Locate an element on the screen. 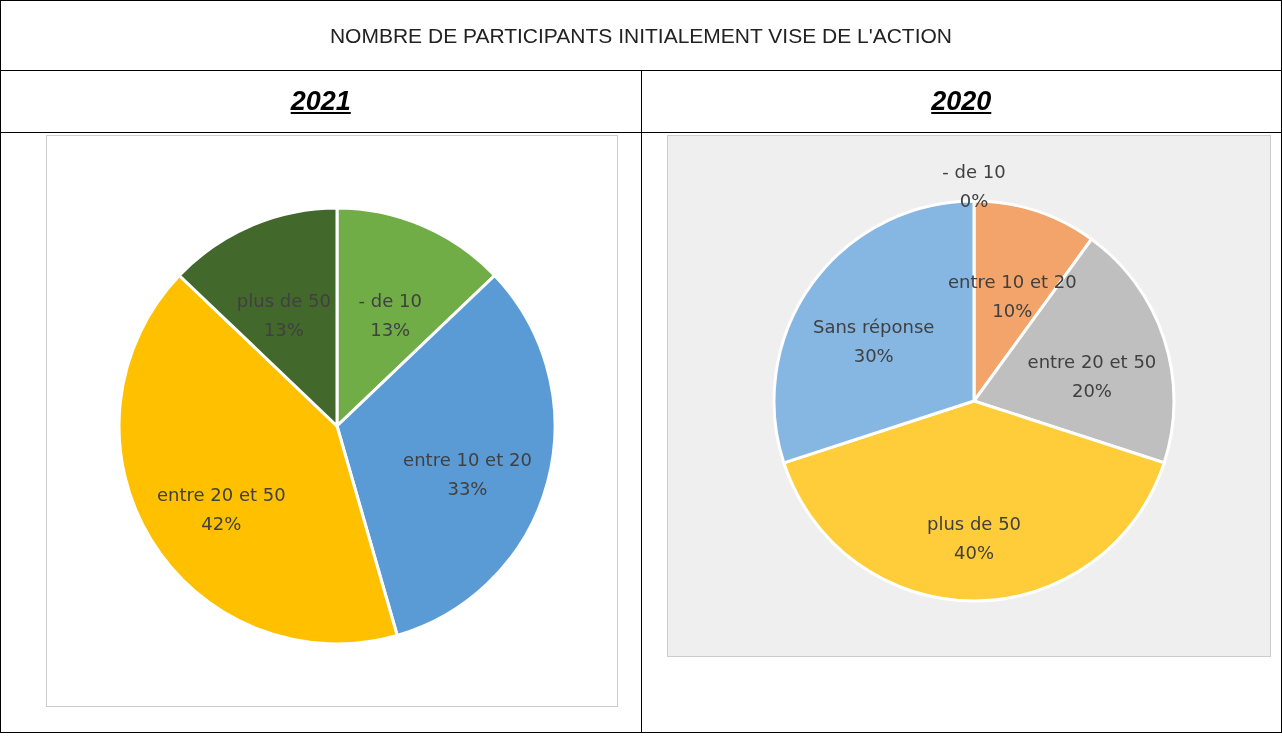  data-label: 20% is located at coordinates (1092, 390).